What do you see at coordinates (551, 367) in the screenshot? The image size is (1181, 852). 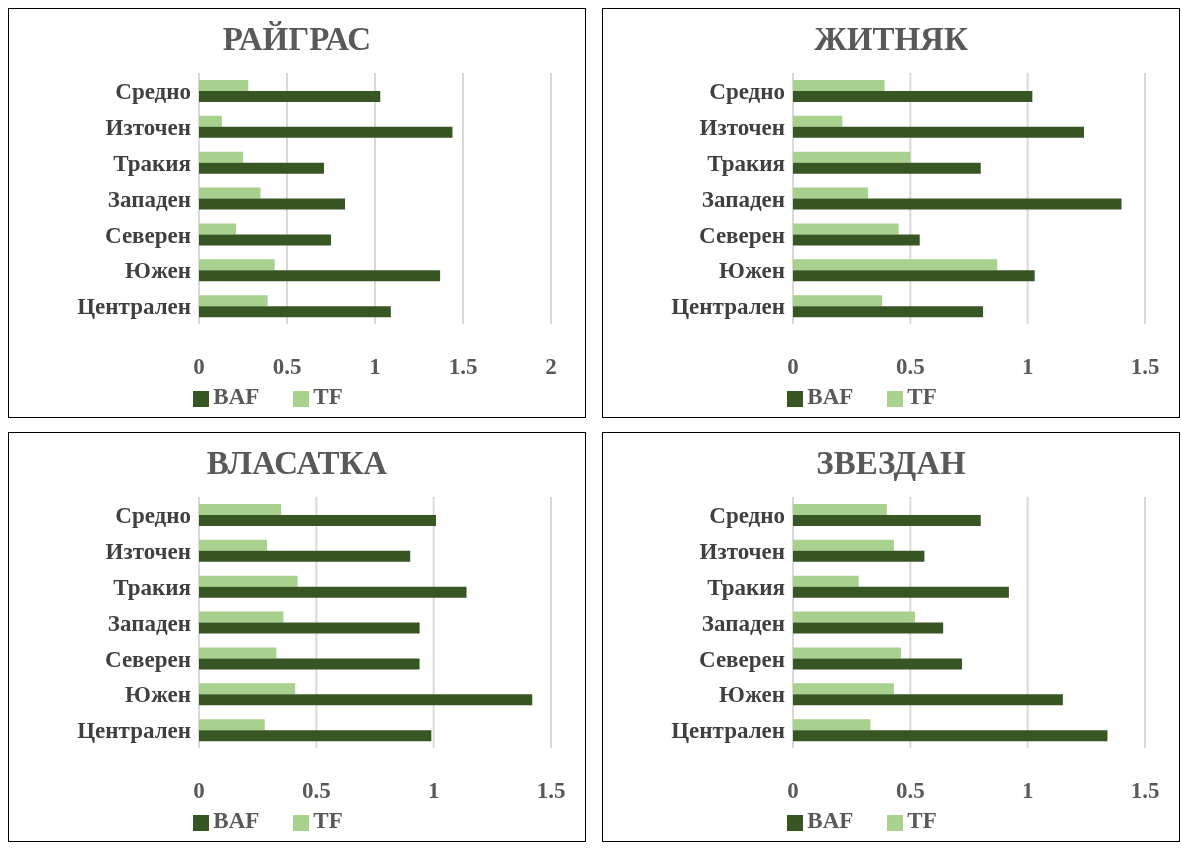 I see `x-tick-label: 2` at bounding box center [551, 367].